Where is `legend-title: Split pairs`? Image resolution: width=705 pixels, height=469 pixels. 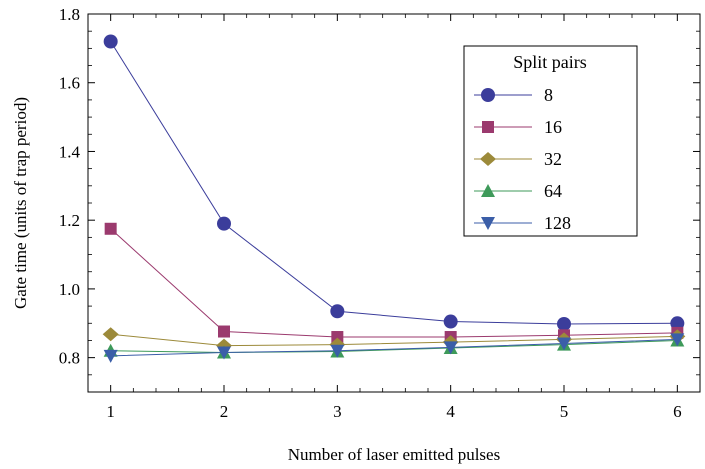
legend-title: Split pairs is located at coordinates (550, 62).